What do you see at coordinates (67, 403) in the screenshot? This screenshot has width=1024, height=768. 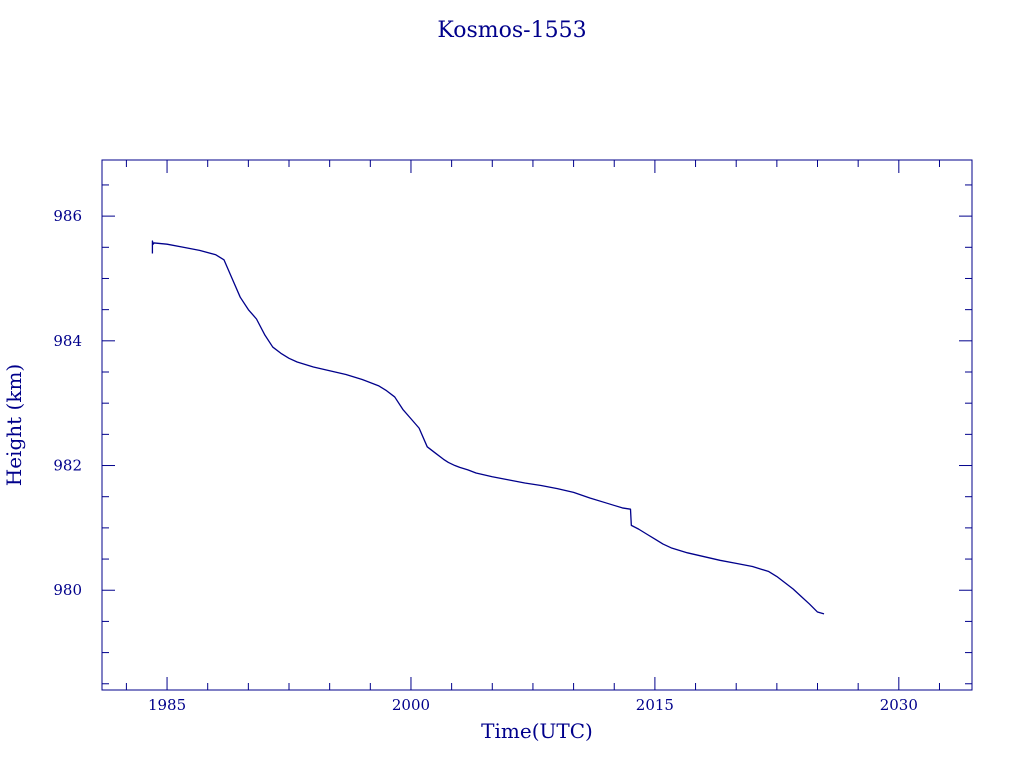 I see `y-tick-labels: 980 982 984 986` at bounding box center [67, 403].